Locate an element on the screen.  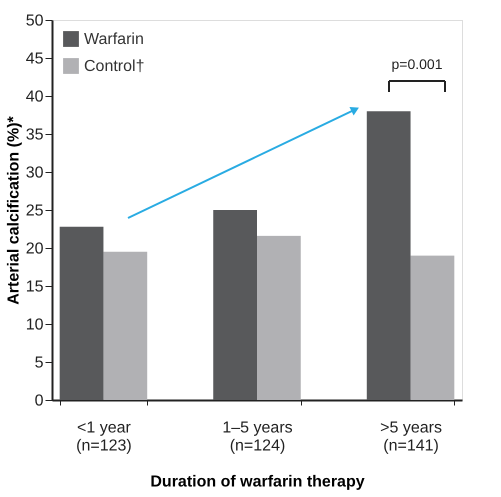
y-tick-label: 5 is located at coordinates (39, 363).